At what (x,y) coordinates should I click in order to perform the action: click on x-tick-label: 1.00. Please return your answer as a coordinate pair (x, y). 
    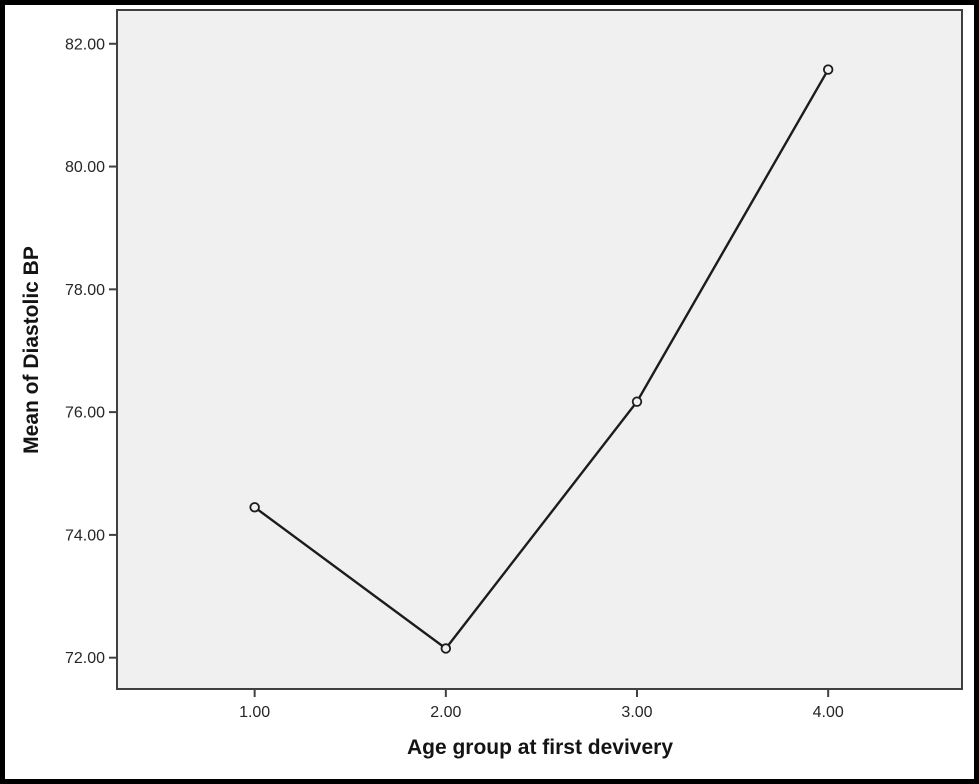
    Looking at the image, I should click on (254, 712).